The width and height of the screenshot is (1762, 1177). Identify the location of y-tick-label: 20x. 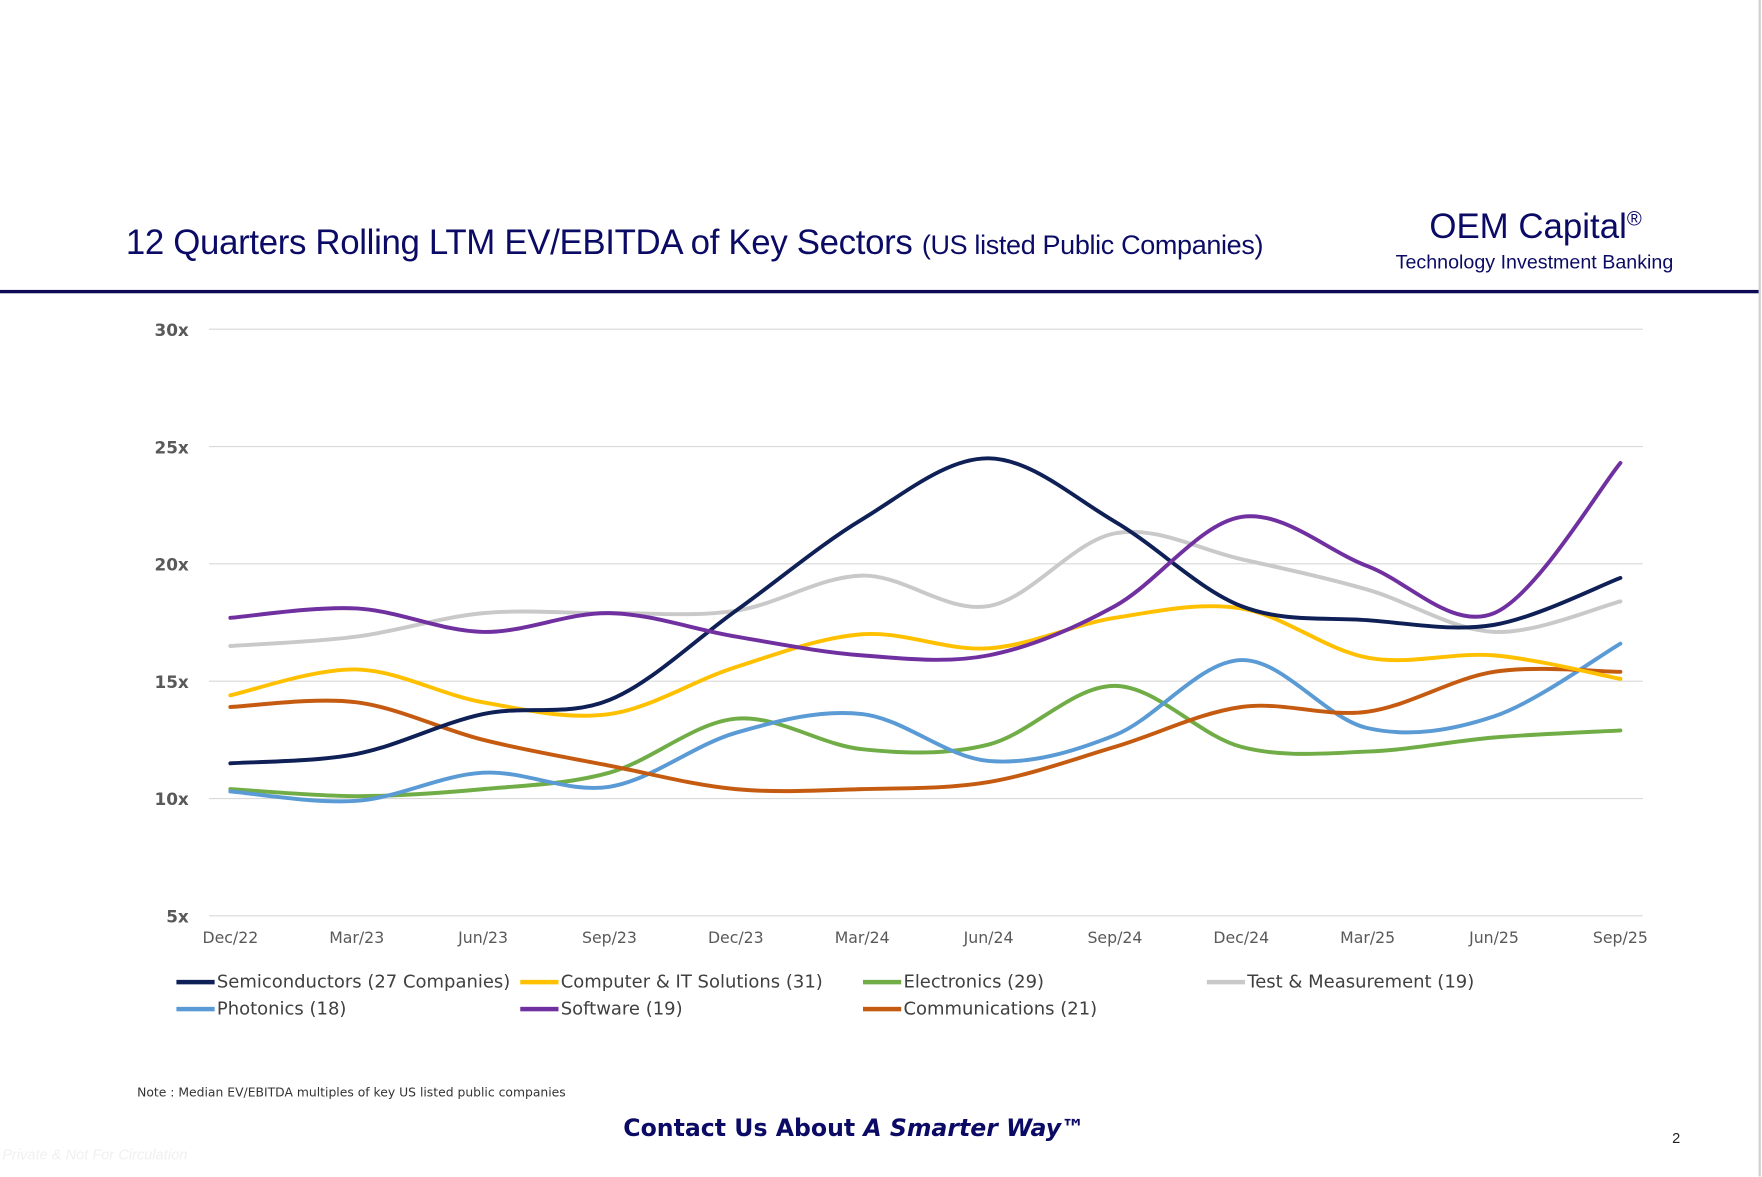
(171, 565).